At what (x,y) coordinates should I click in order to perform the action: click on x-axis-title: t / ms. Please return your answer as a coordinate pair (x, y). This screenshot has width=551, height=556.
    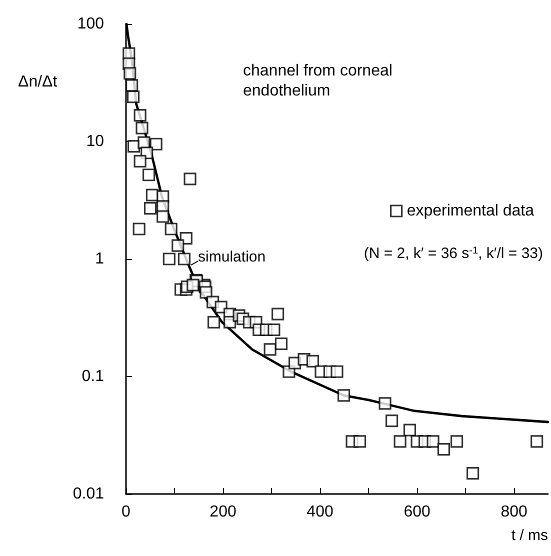
    Looking at the image, I should click on (529, 535).